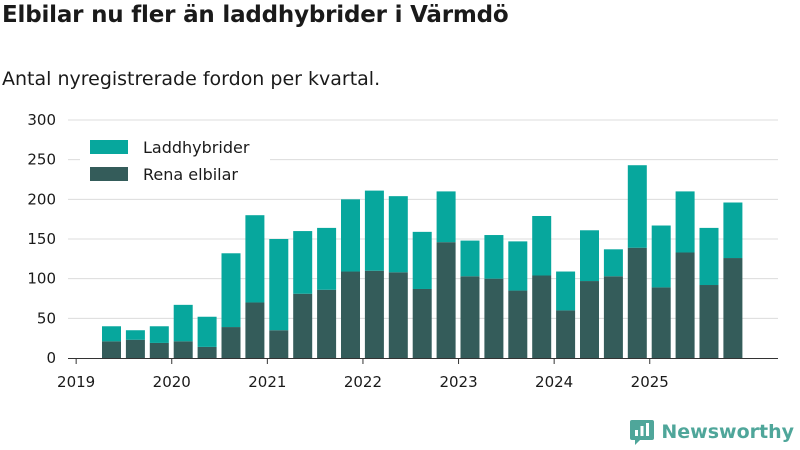  Describe the element at coordinates (41, 199) in the screenshot. I see `y-tick-label: 200` at that location.